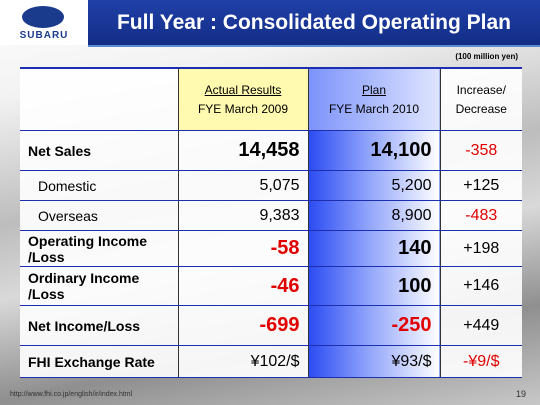 The height and width of the screenshot is (405, 540). I want to click on table-cell: -699, so click(243, 325).